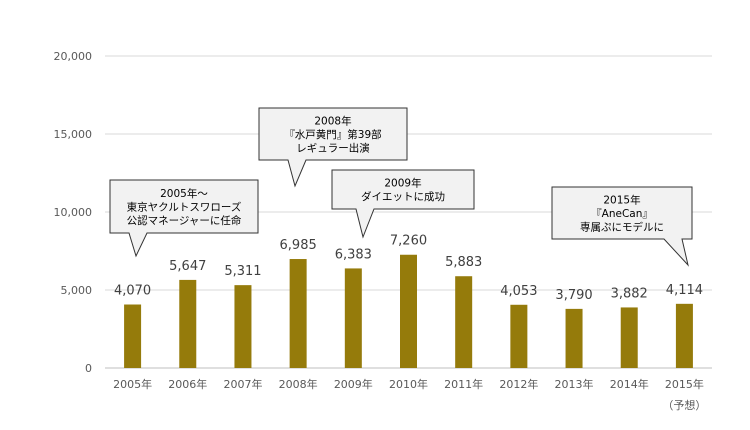 This screenshot has width=750, height=430. Describe the element at coordinates (77, 290) in the screenshot. I see `y-tick-label: 5,000` at that location.